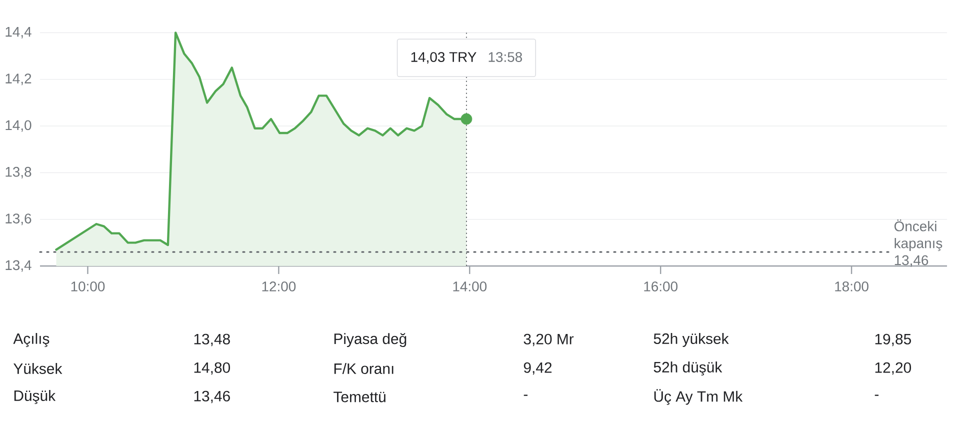 This screenshot has height=430, width=960. What do you see at coordinates (19, 126) in the screenshot?
I see `y-tick-label: 14,0` at bounding box center [19, 126].